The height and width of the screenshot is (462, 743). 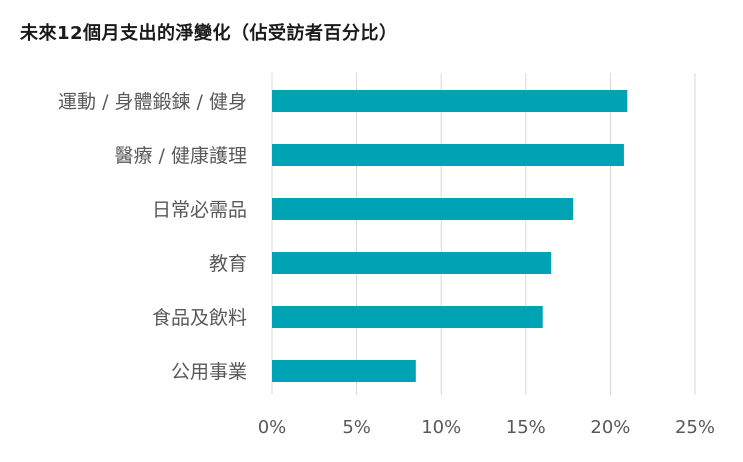 I want to click on x-tick-label: 5%, so click(x=356, y=427).